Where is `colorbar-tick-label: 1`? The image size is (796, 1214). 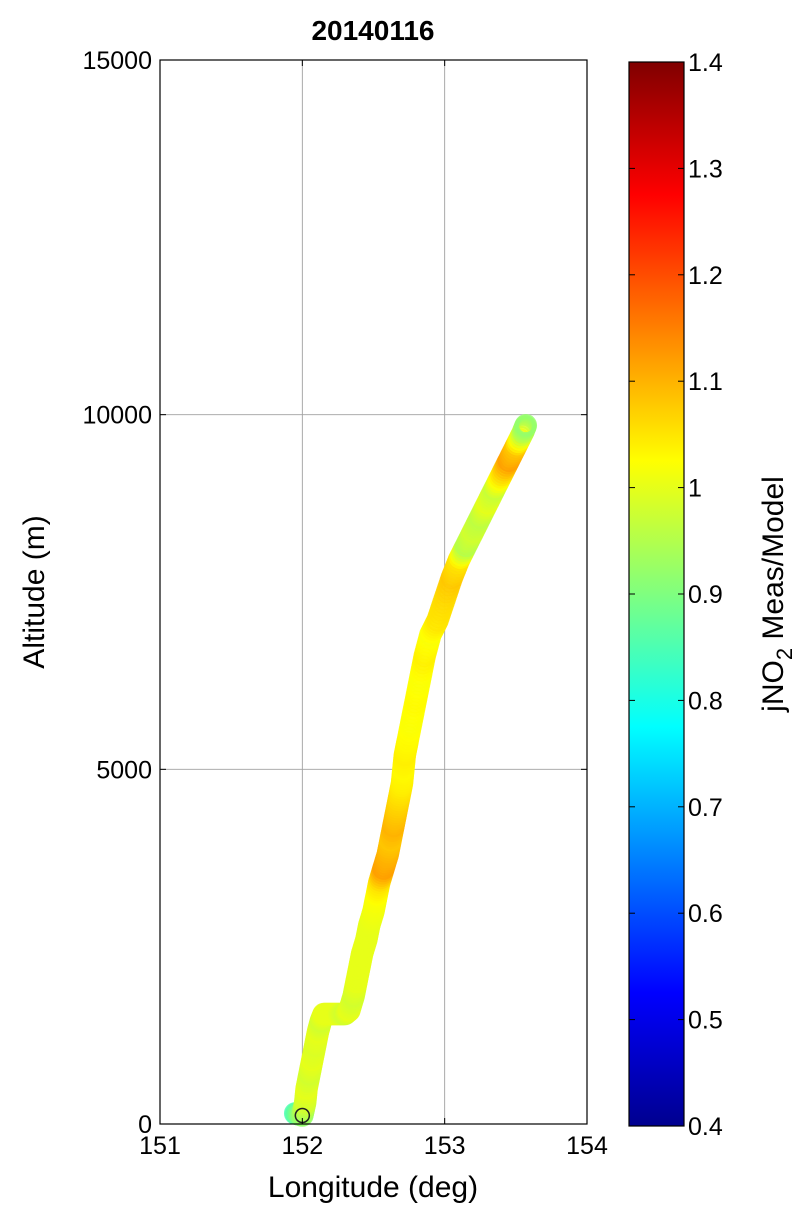
colorbar-tick-label: 1 is located at coordinates (695, 489).